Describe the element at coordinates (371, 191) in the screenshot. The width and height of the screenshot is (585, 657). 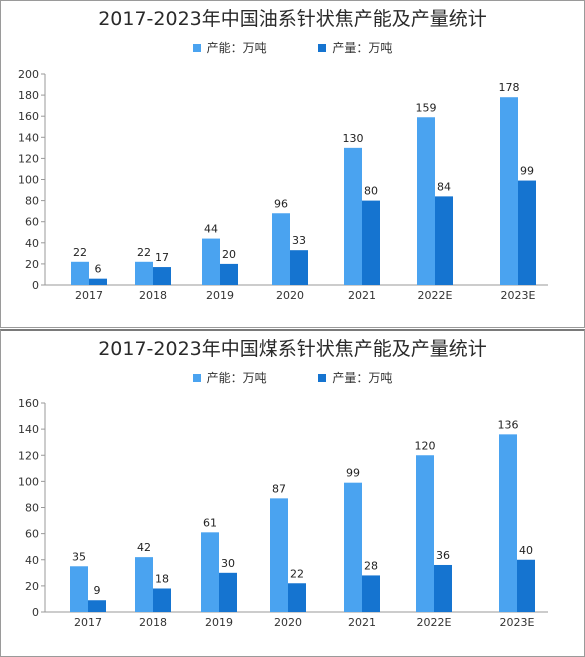
I see `data-label: 80` at that location.